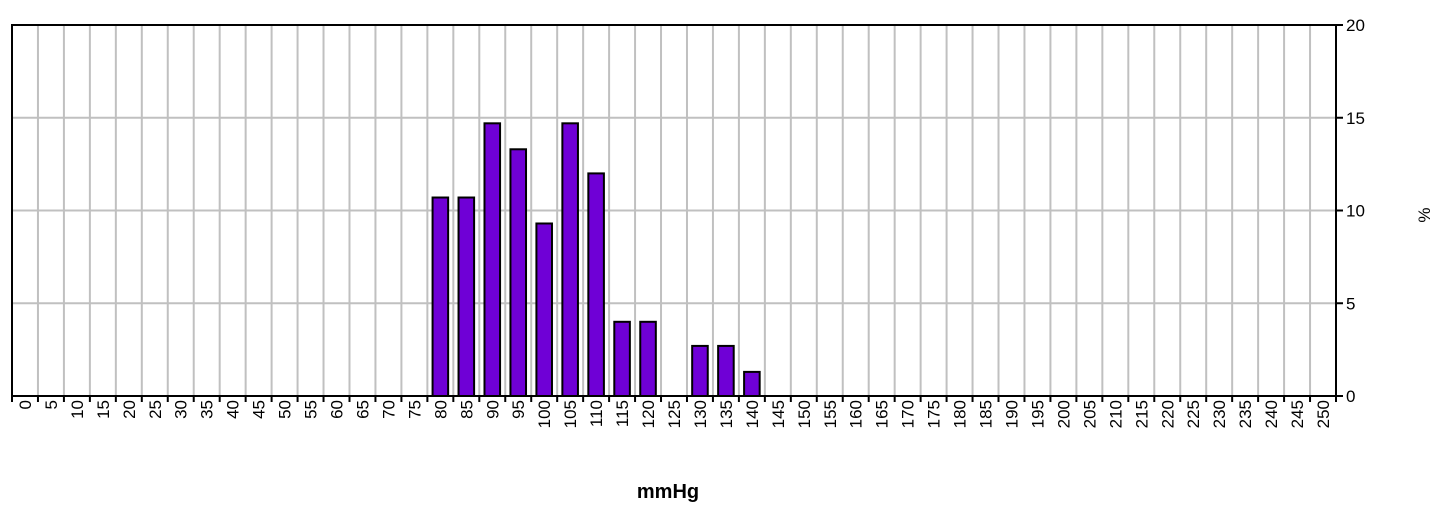 The image size is (1449, 511). What do you see at coordinates (388, 409) in the screenshot?
I see `x-tick-label: 70` at bounding box center [388, 409].